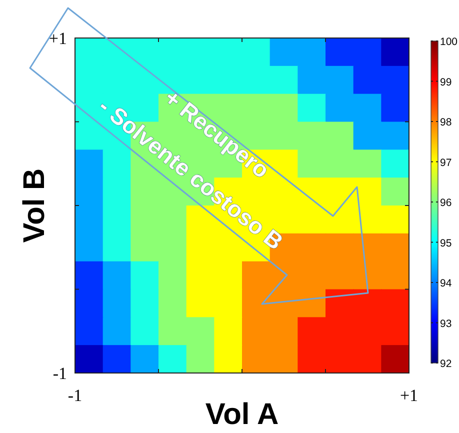 The image size is (459, 433). I want to click on x-axis-title: Vol A, so click(242, 414).